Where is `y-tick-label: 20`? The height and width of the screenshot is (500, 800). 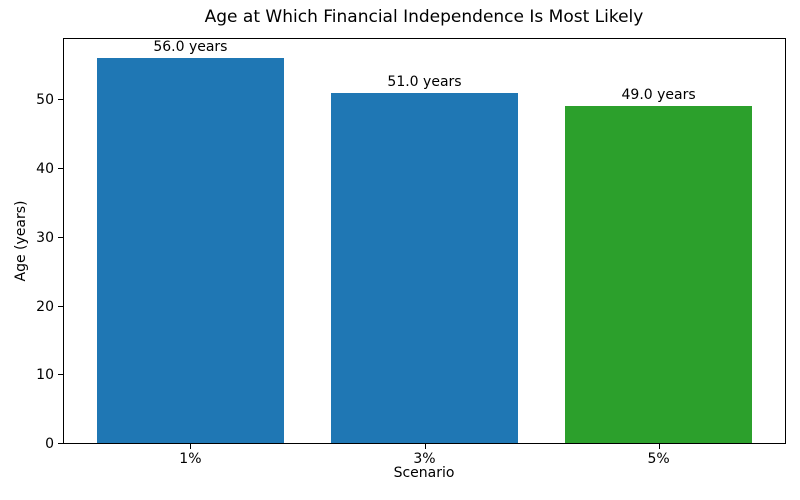 y-tick-label: 20 is located at coordinates (45, 306).